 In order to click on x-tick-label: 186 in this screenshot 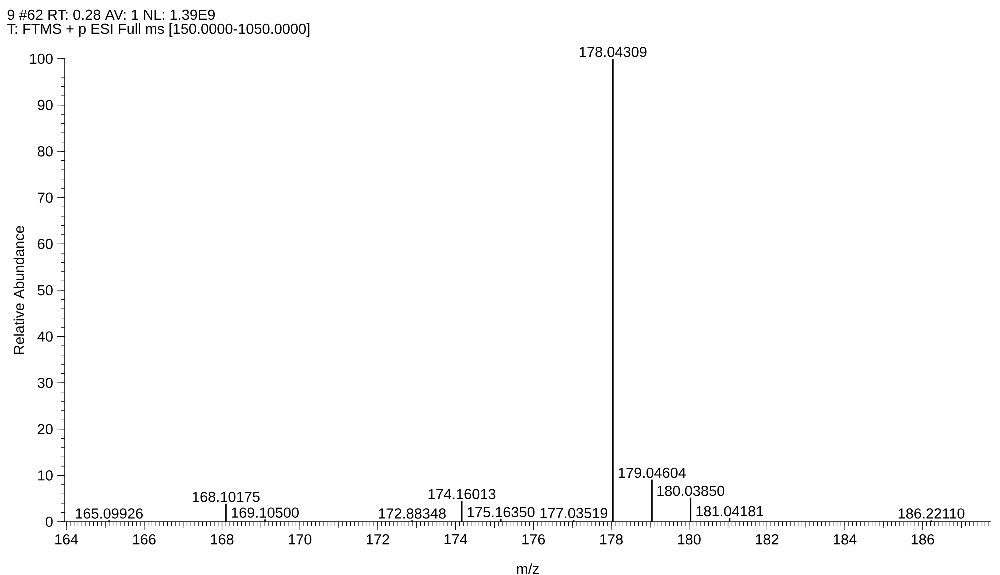, I will do `click(923, 539)`.